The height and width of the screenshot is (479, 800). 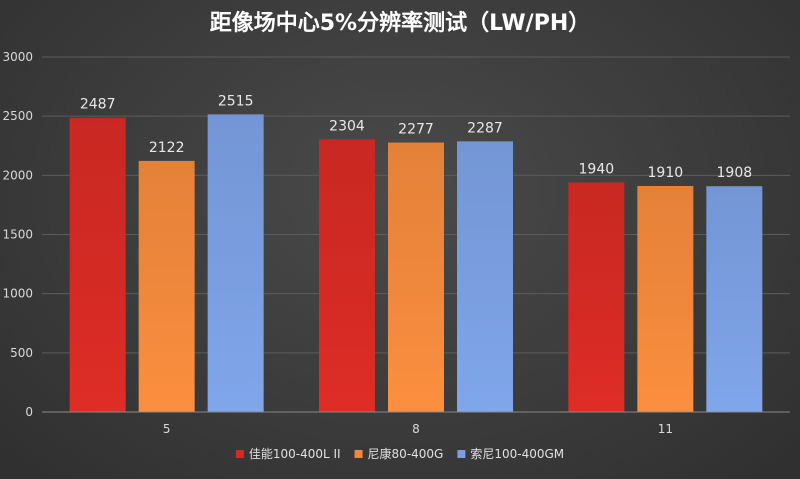 What do you see at coordinates (295, 454) in the screenshot?
I see `legend-label: 佳能100-400L II` at bounding box center [295, 454].